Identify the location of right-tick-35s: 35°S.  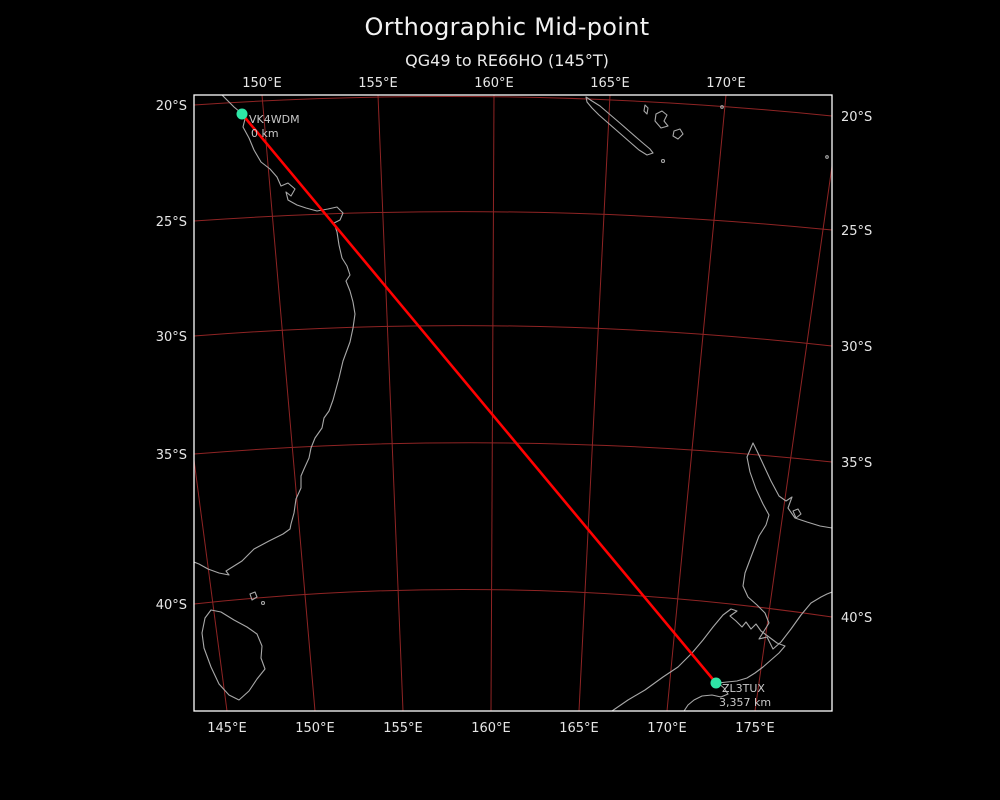
(856, 463).